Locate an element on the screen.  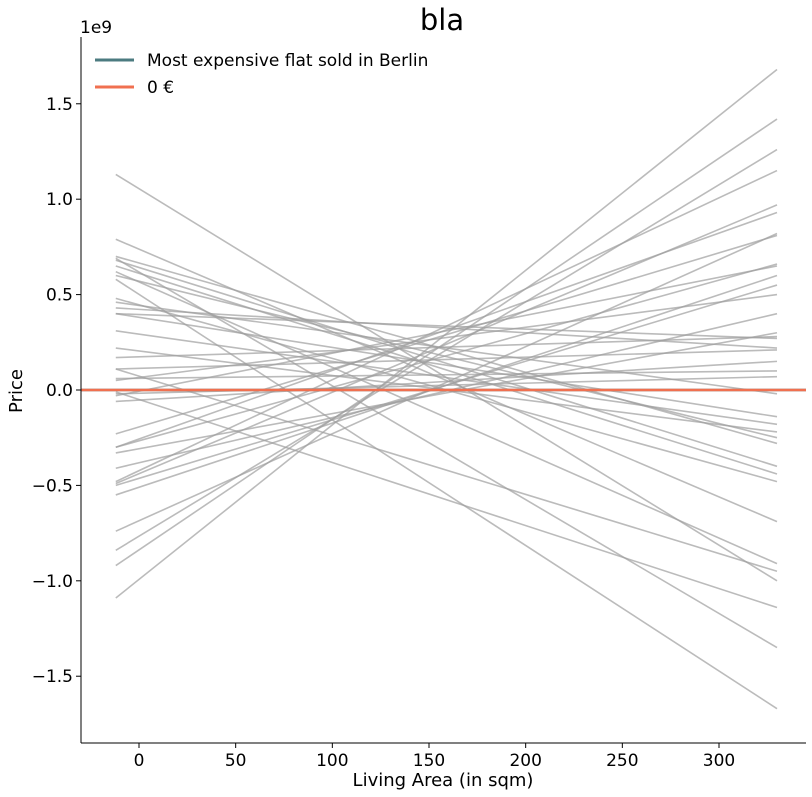
y-tick-label: 1.5 is located at coordinates (59, 105).